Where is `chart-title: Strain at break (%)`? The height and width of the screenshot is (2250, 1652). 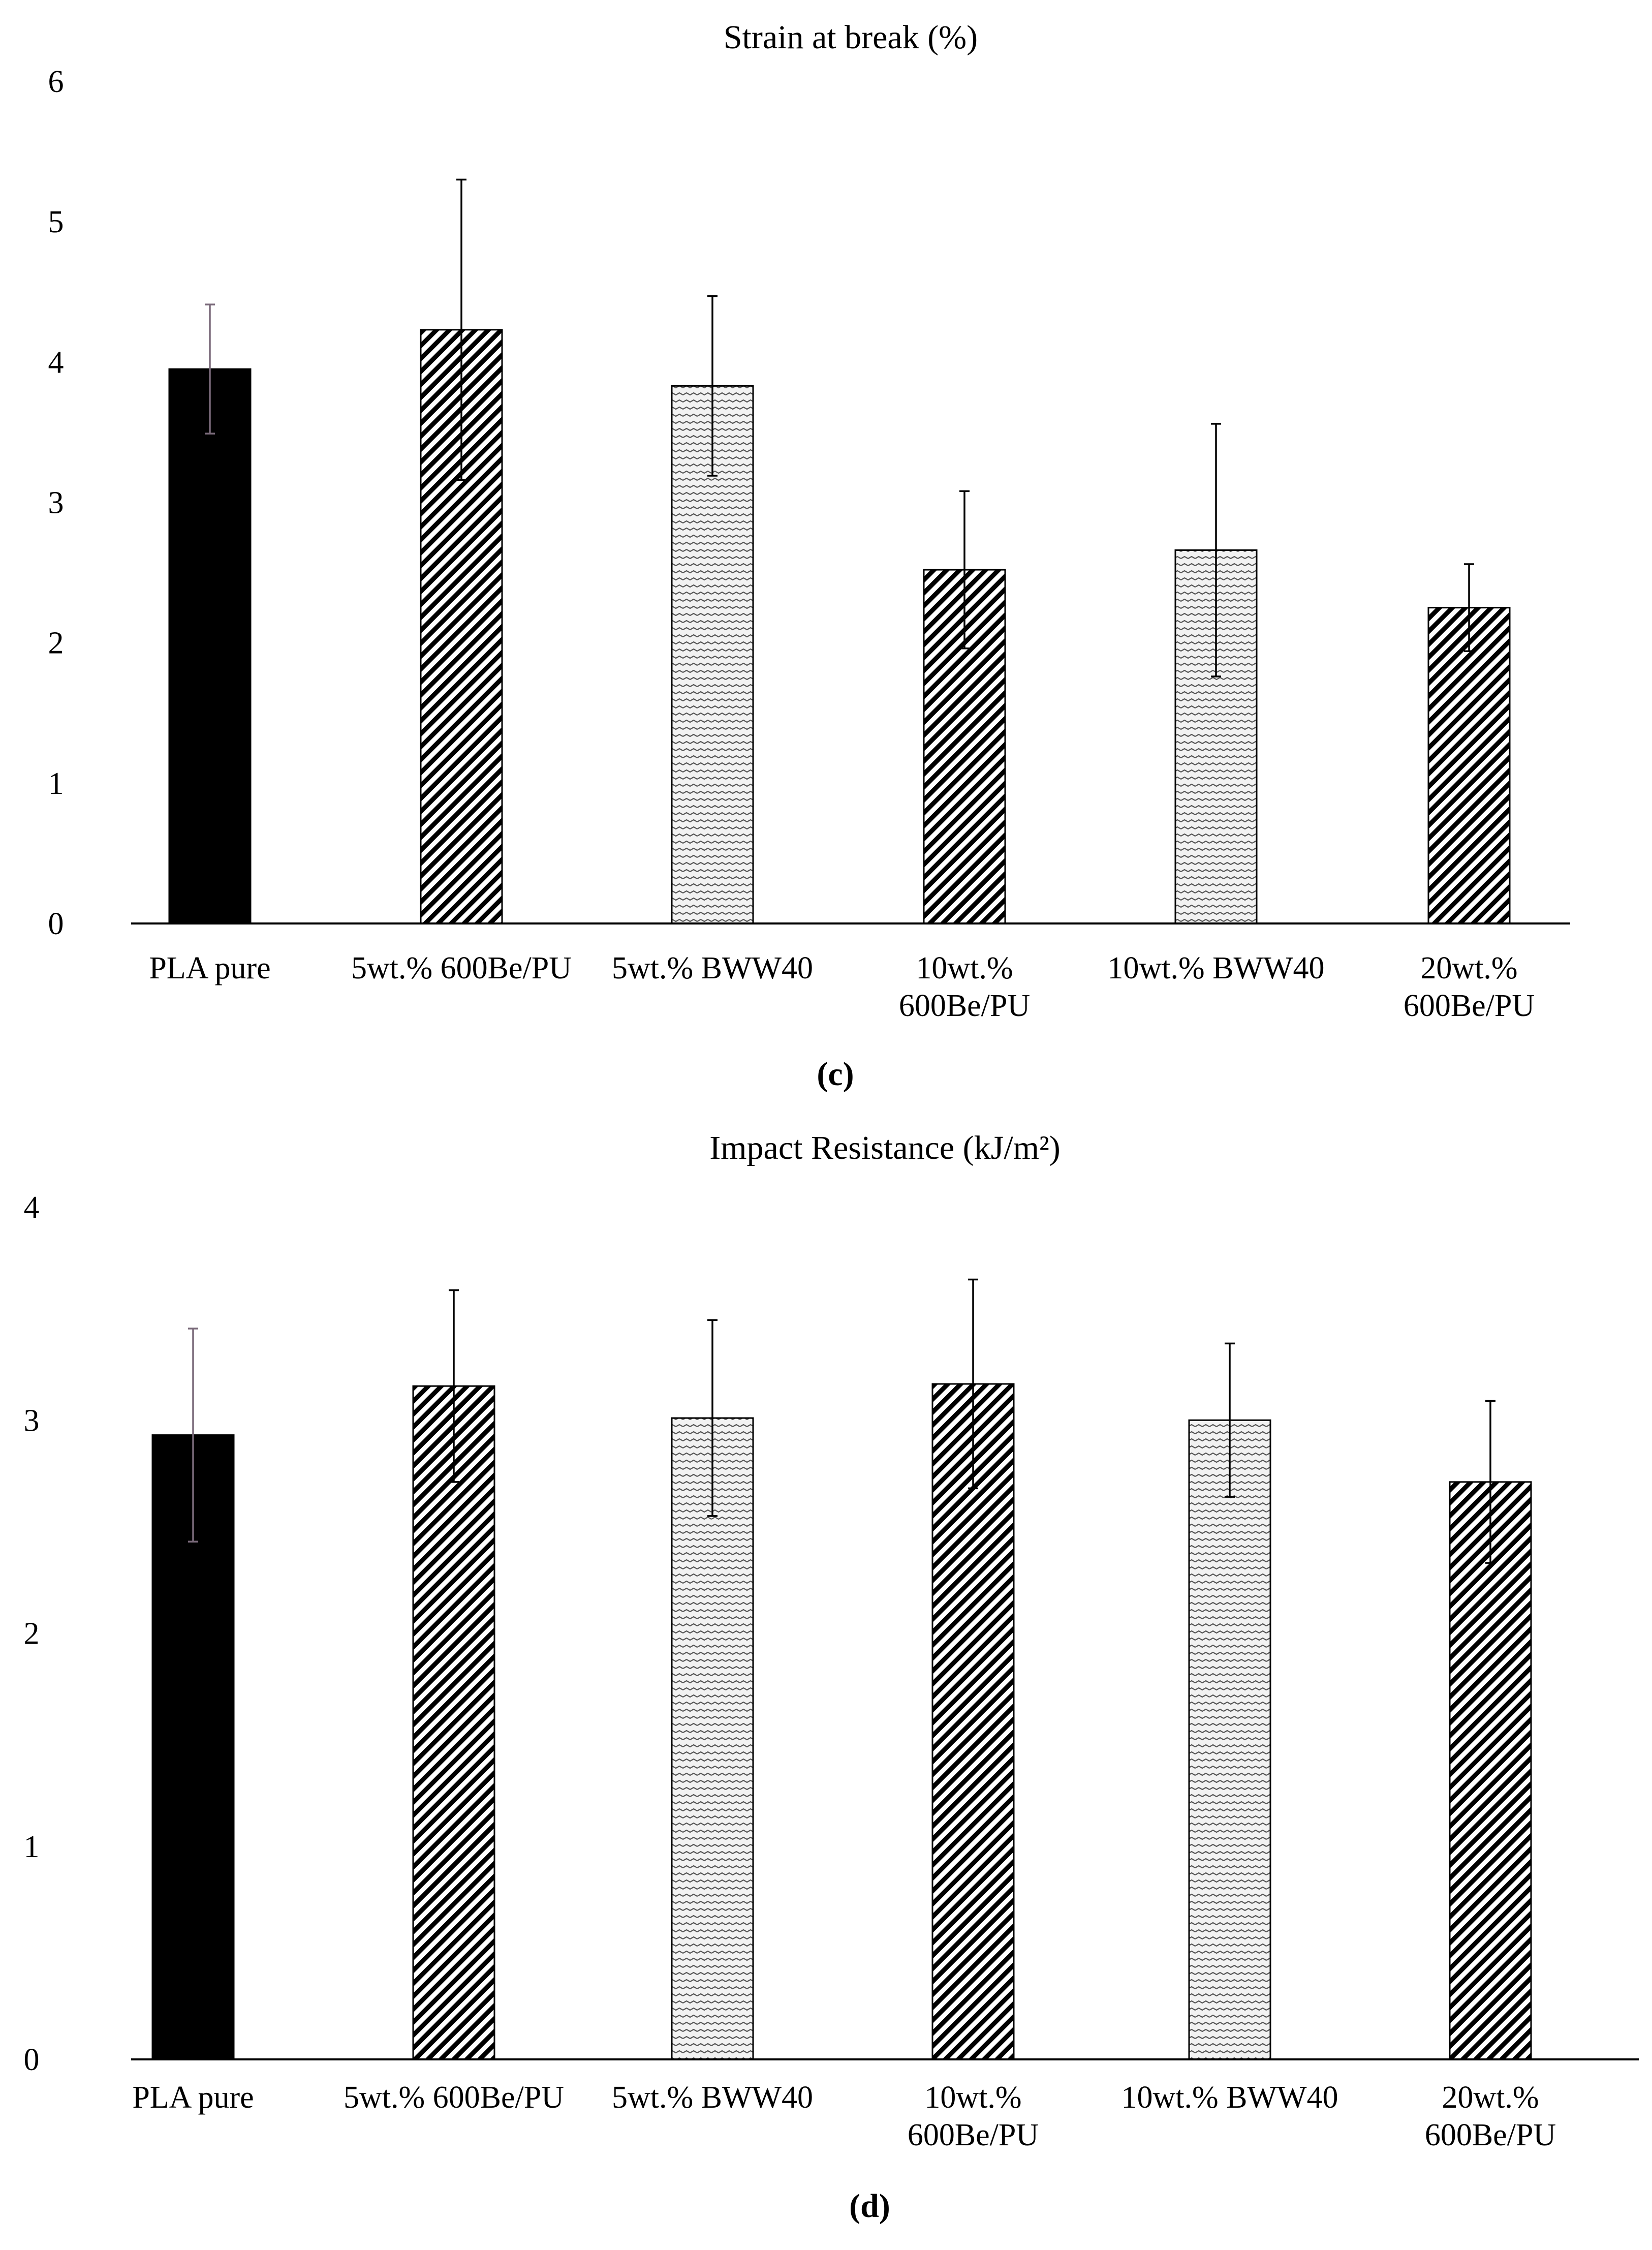
chart-title: Strain at break (%) is located at coordinates (851, 37).